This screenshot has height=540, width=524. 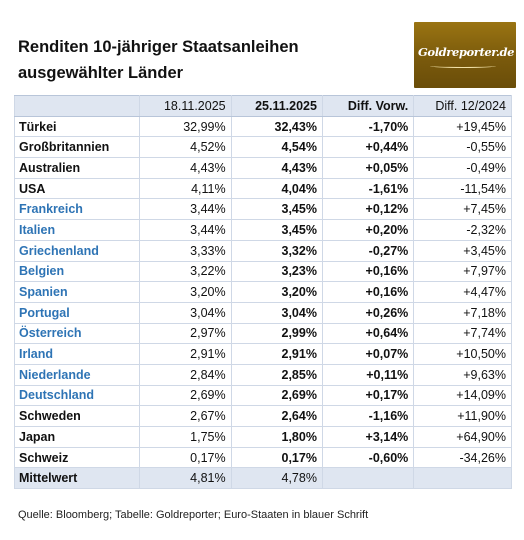 I want to click on yield-date-2-cell: 2,85%, so click(x=276, y=374).